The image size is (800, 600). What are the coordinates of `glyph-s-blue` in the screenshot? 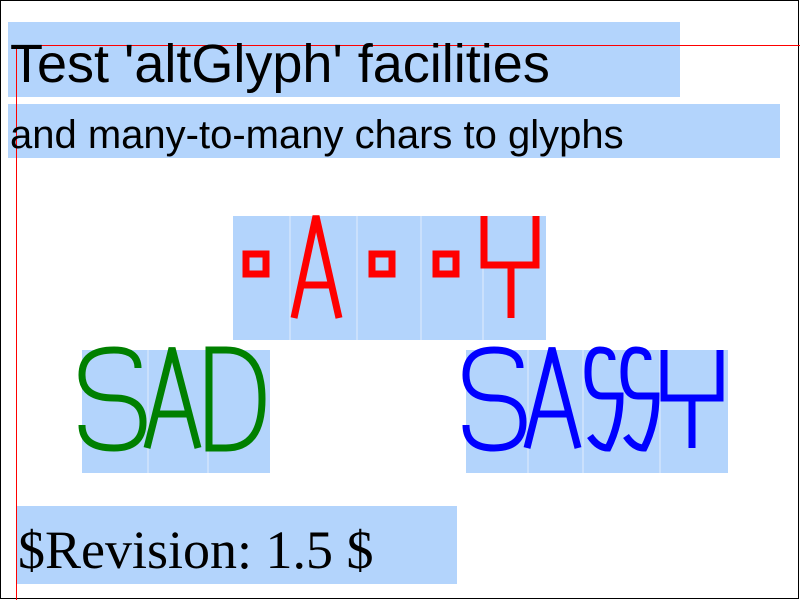 It's located at (494, 399).